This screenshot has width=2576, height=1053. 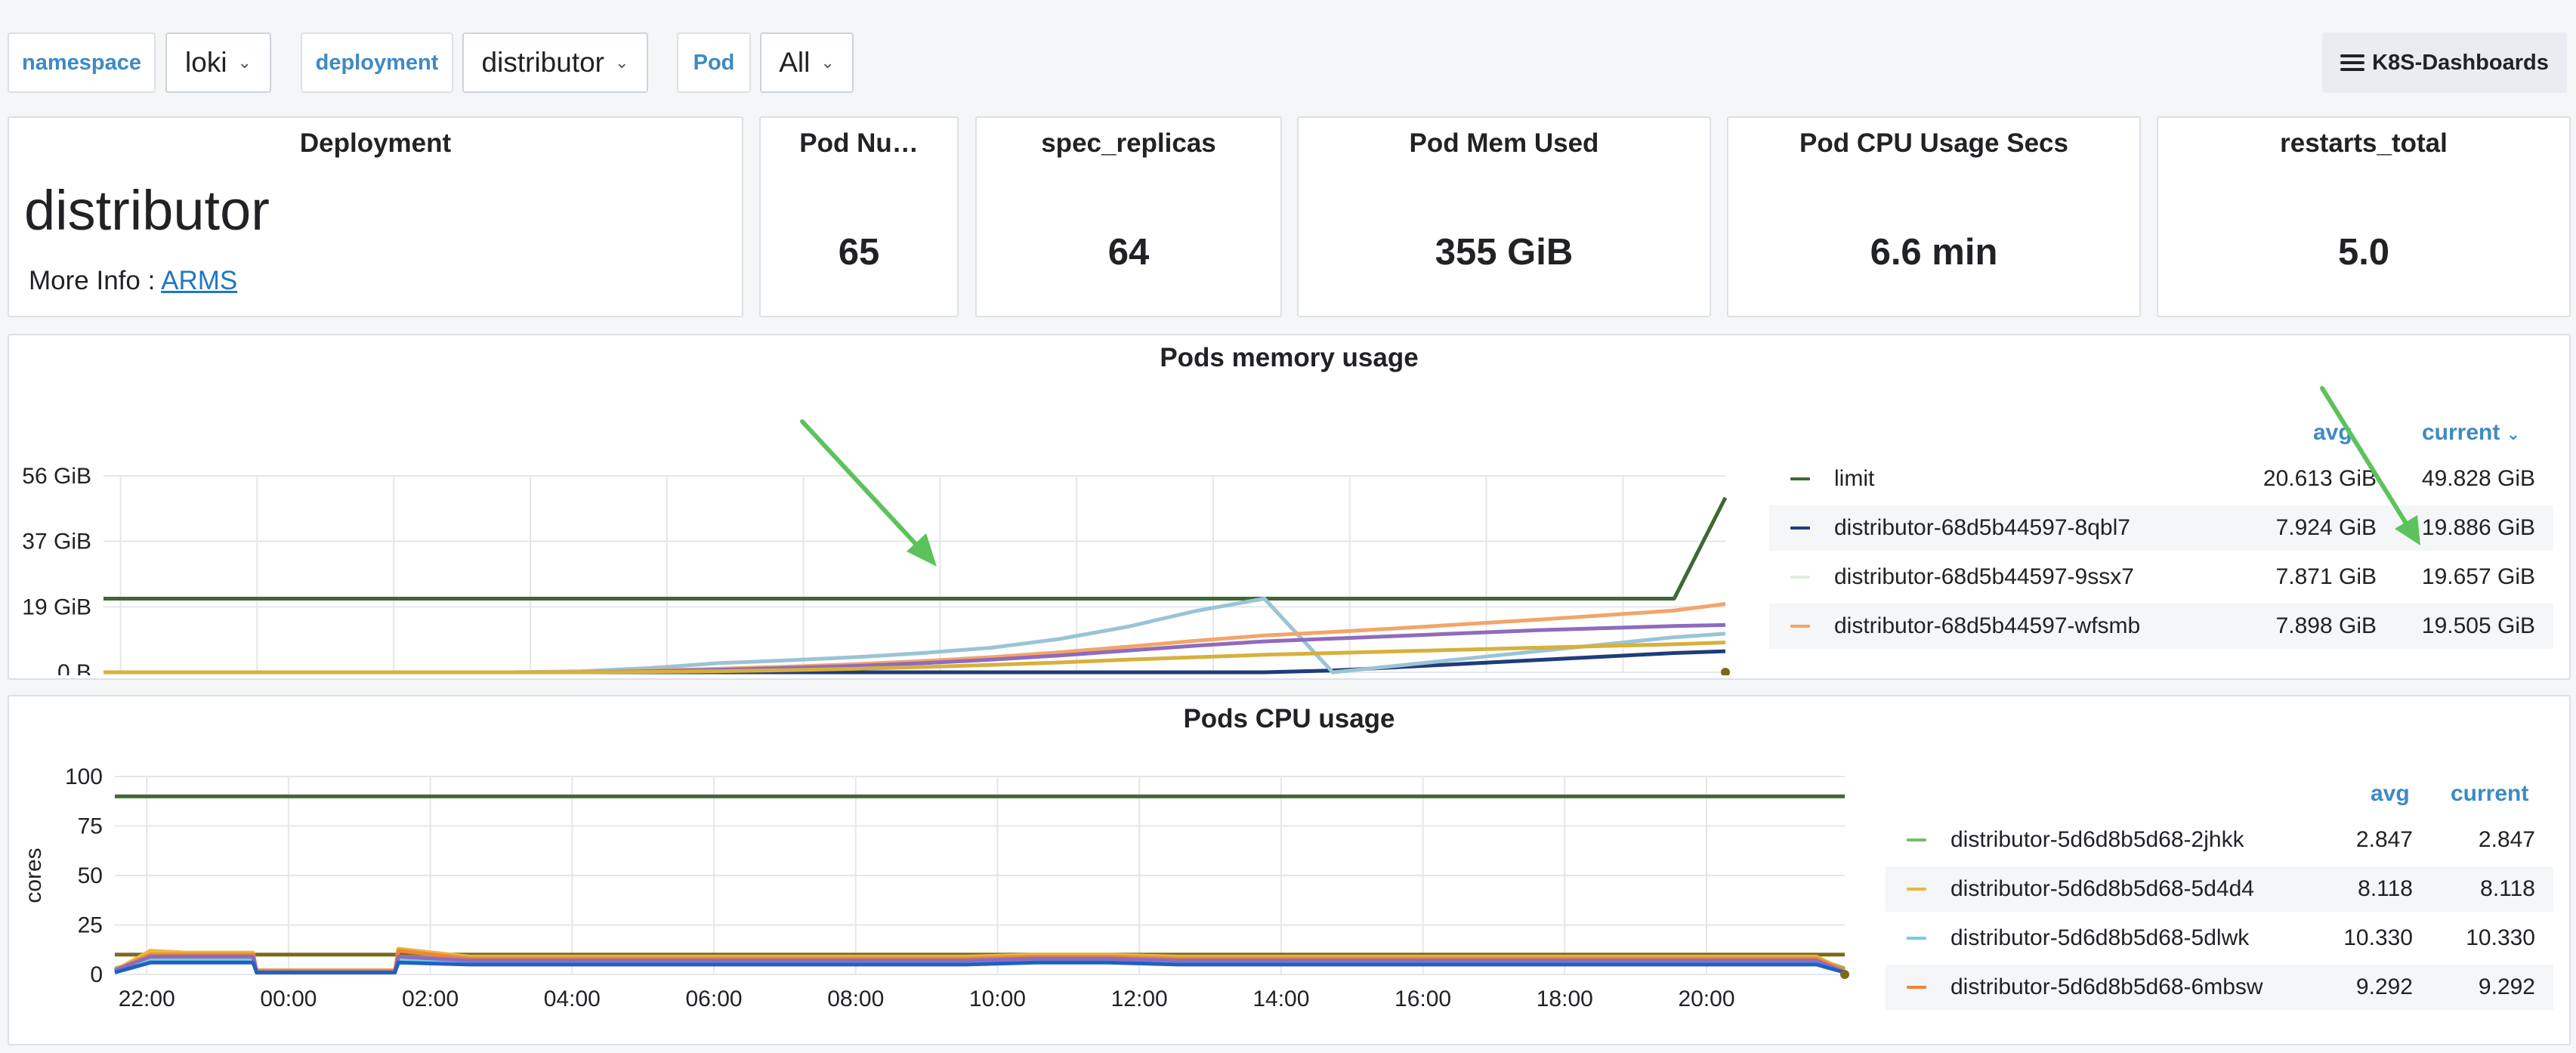 I want to click on legend-avg-value: 7.871 GiB, so click(x=2326, y=576).